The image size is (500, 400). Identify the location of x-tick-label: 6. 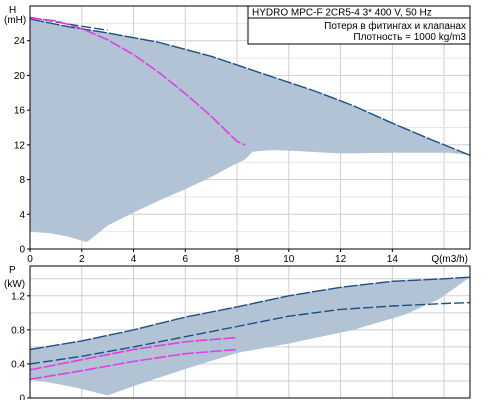
(186, 259).